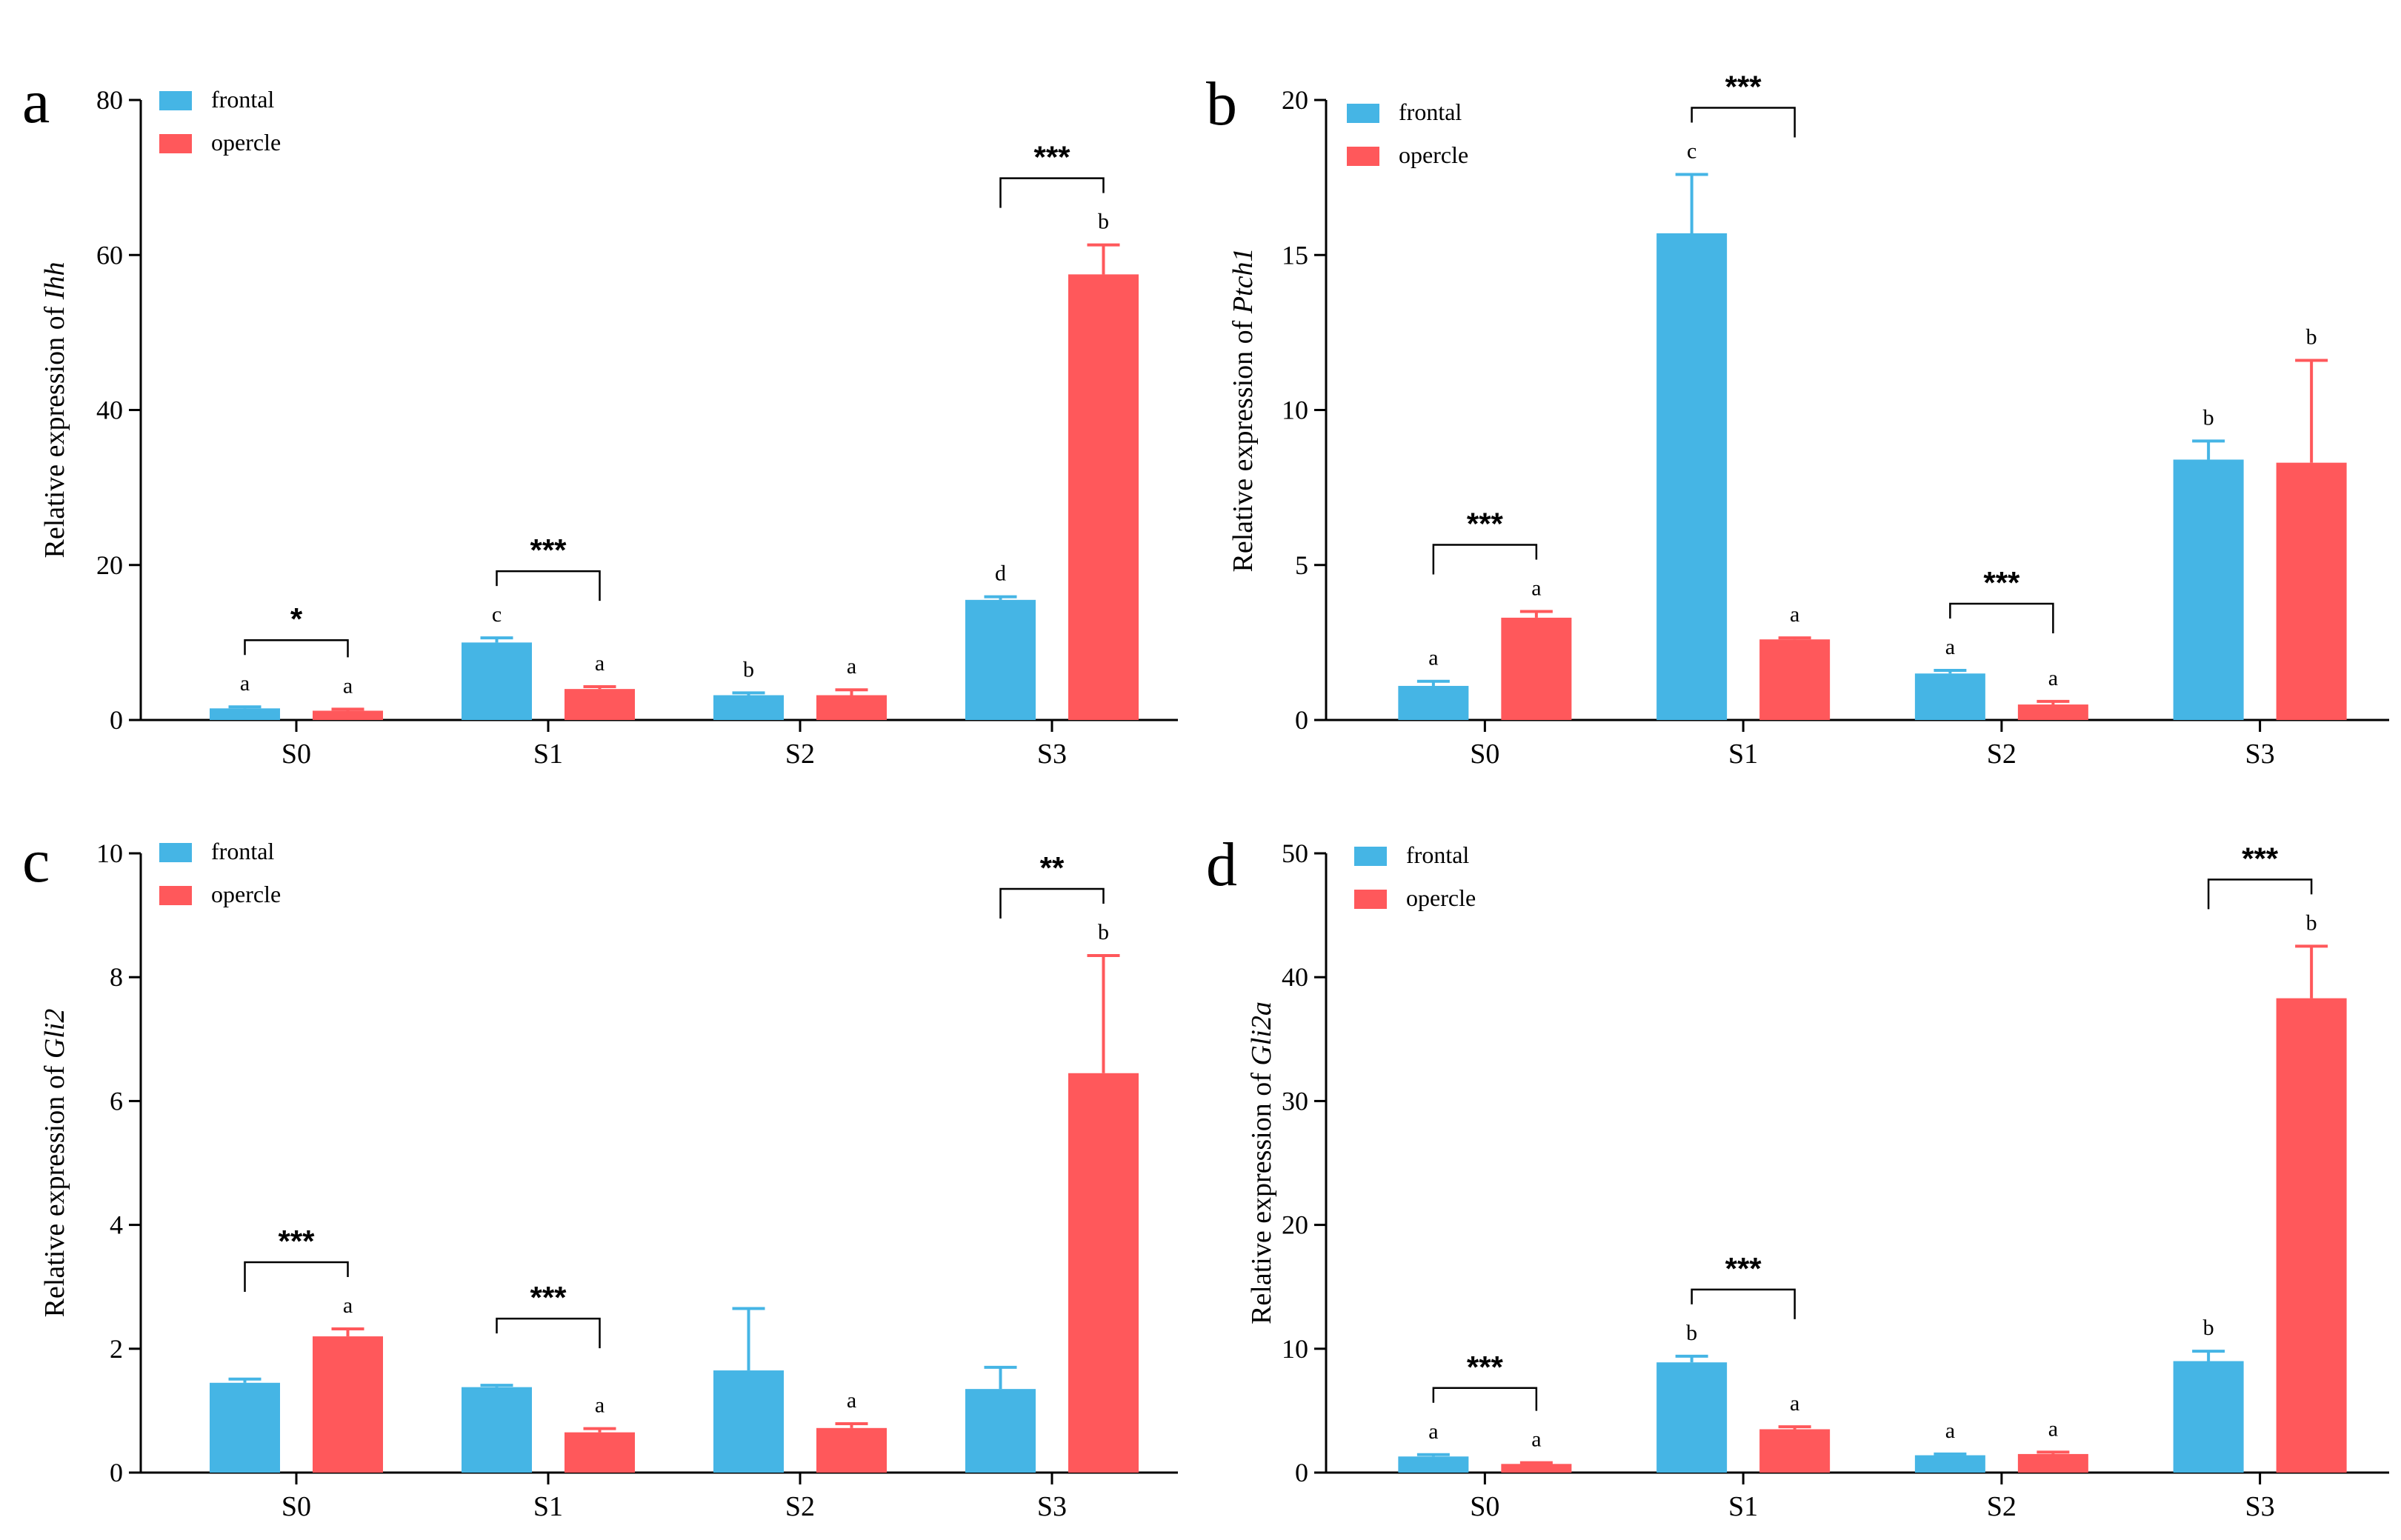 This screenshot has width=2401, height=1540. I want to click on y-tick-label: 50, so click(1295, 853).